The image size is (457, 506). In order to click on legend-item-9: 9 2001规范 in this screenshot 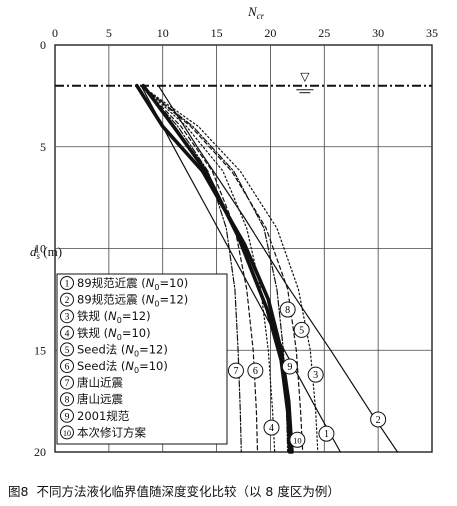, I will do `click(95, 415)`.